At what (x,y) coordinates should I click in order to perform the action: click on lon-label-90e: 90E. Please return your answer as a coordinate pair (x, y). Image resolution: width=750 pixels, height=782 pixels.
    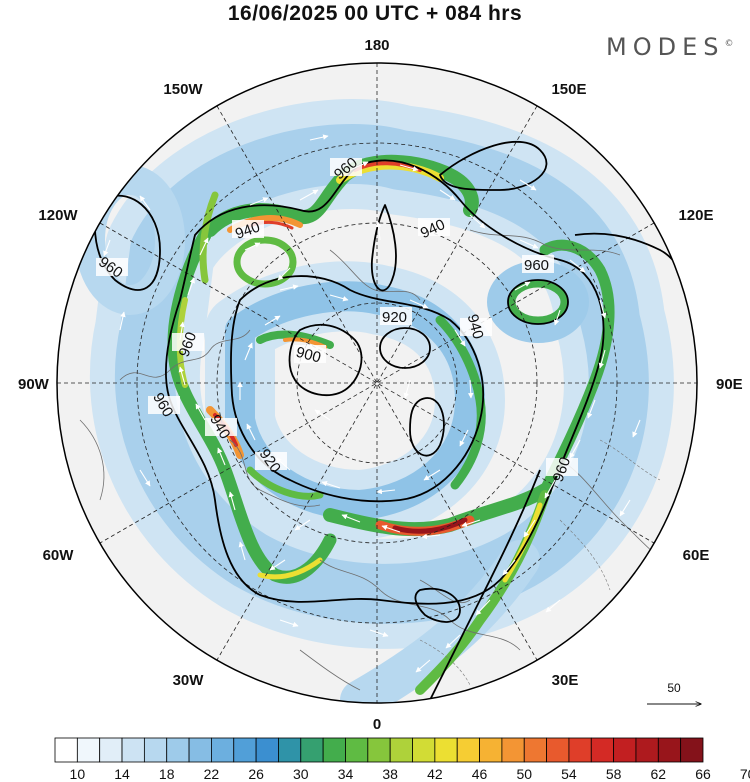
    Looking at the image, I should click on (729, 384).